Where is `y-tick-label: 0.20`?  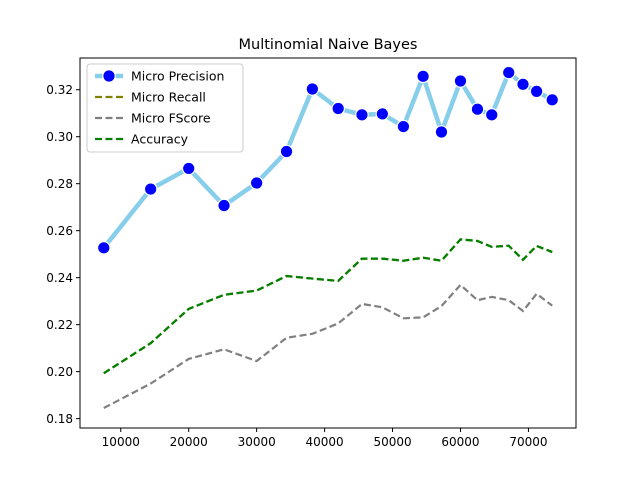 y-tick-label: 0.20 is located at coordinates (59, 372).